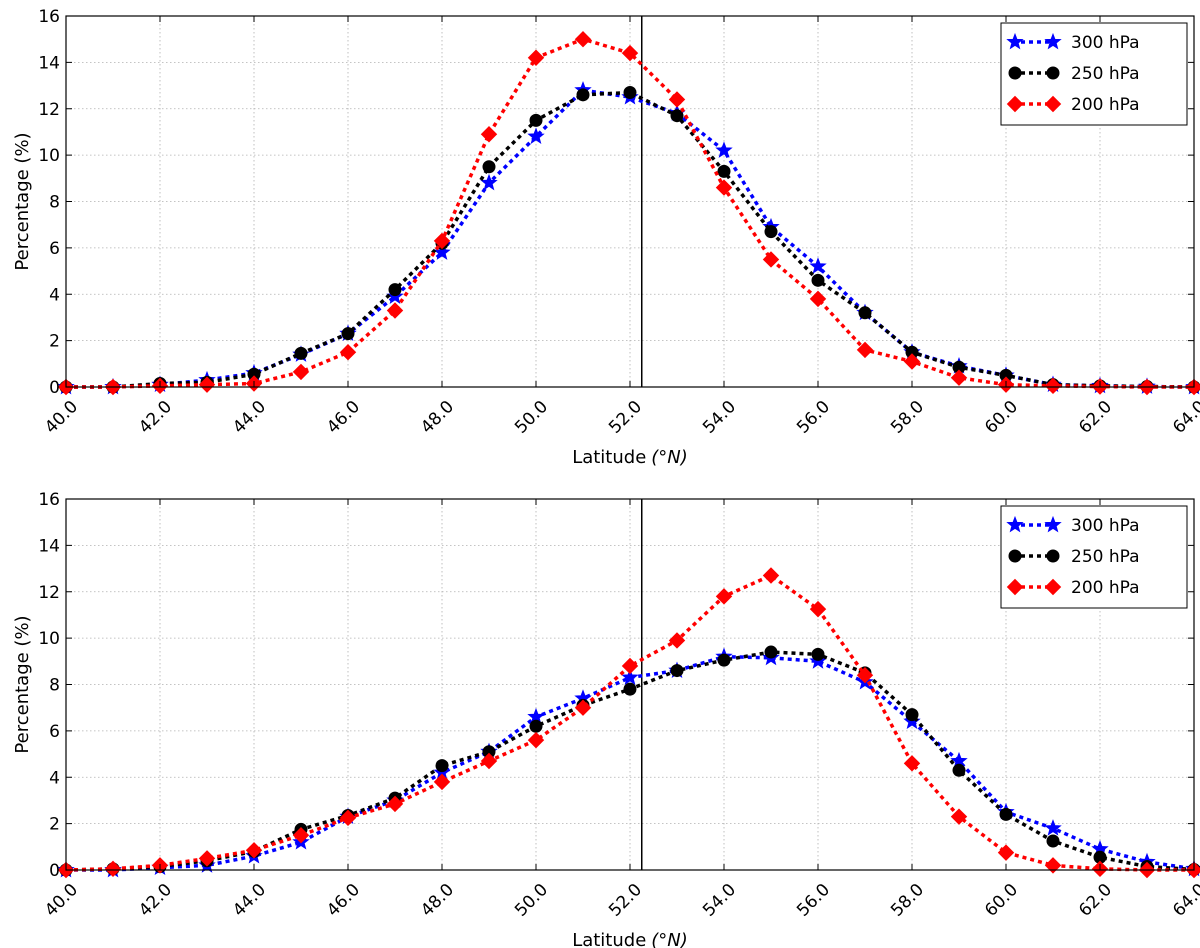 The image size is (1200, 948). What do you see at coordinates (49, 639) in the screenshot?
I see `y-tick-label: 10` at bounding box center [49, 639].